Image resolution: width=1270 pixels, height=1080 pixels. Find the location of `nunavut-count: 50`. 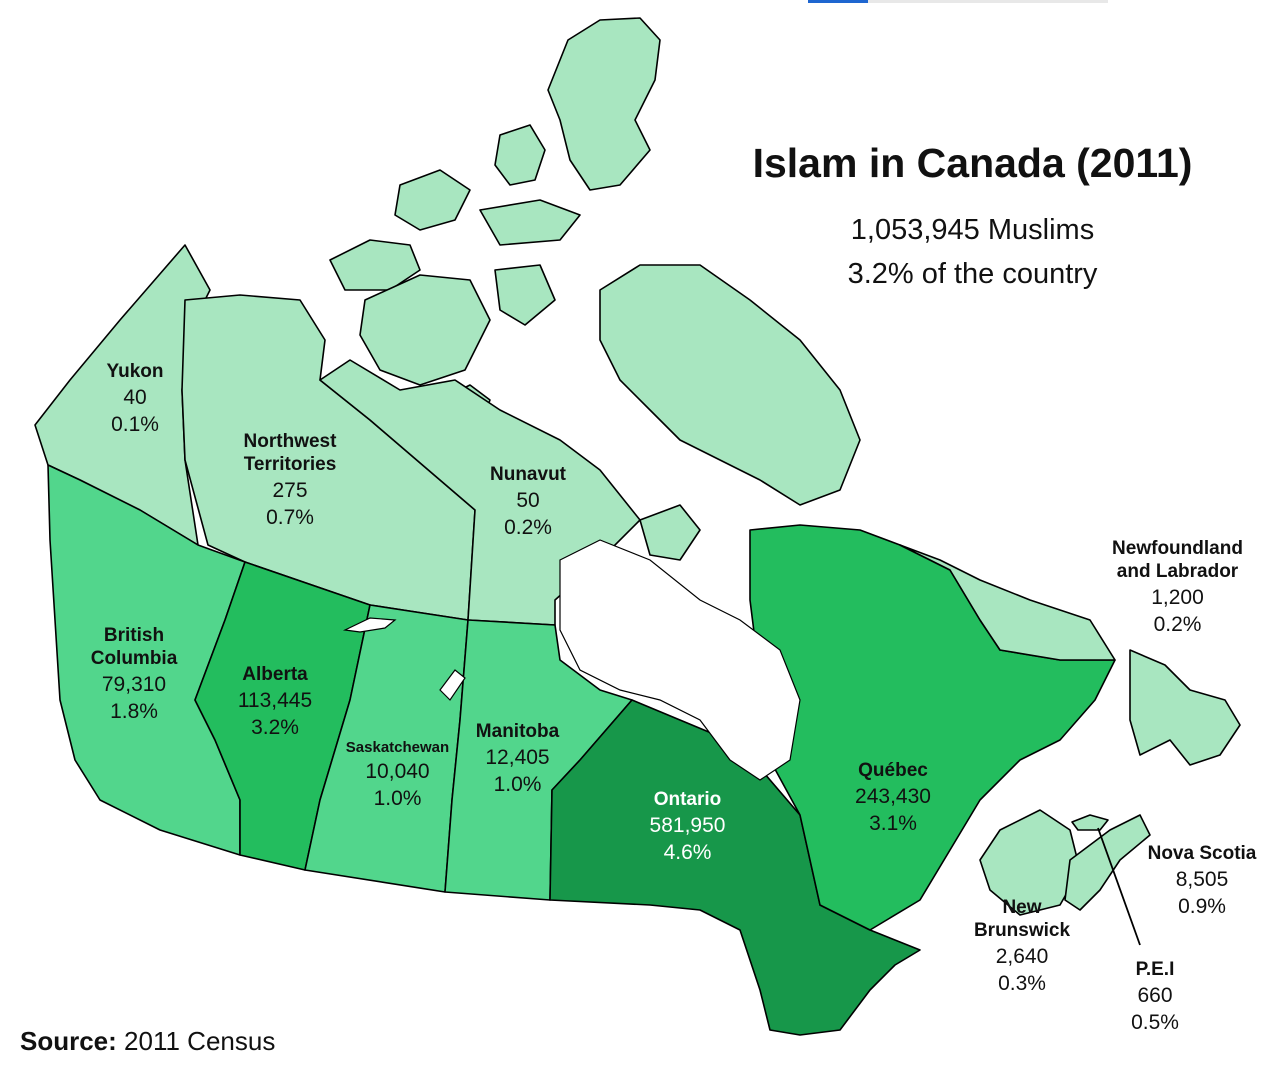

nunavut-count: 50 is located at coordinates (528, 500).